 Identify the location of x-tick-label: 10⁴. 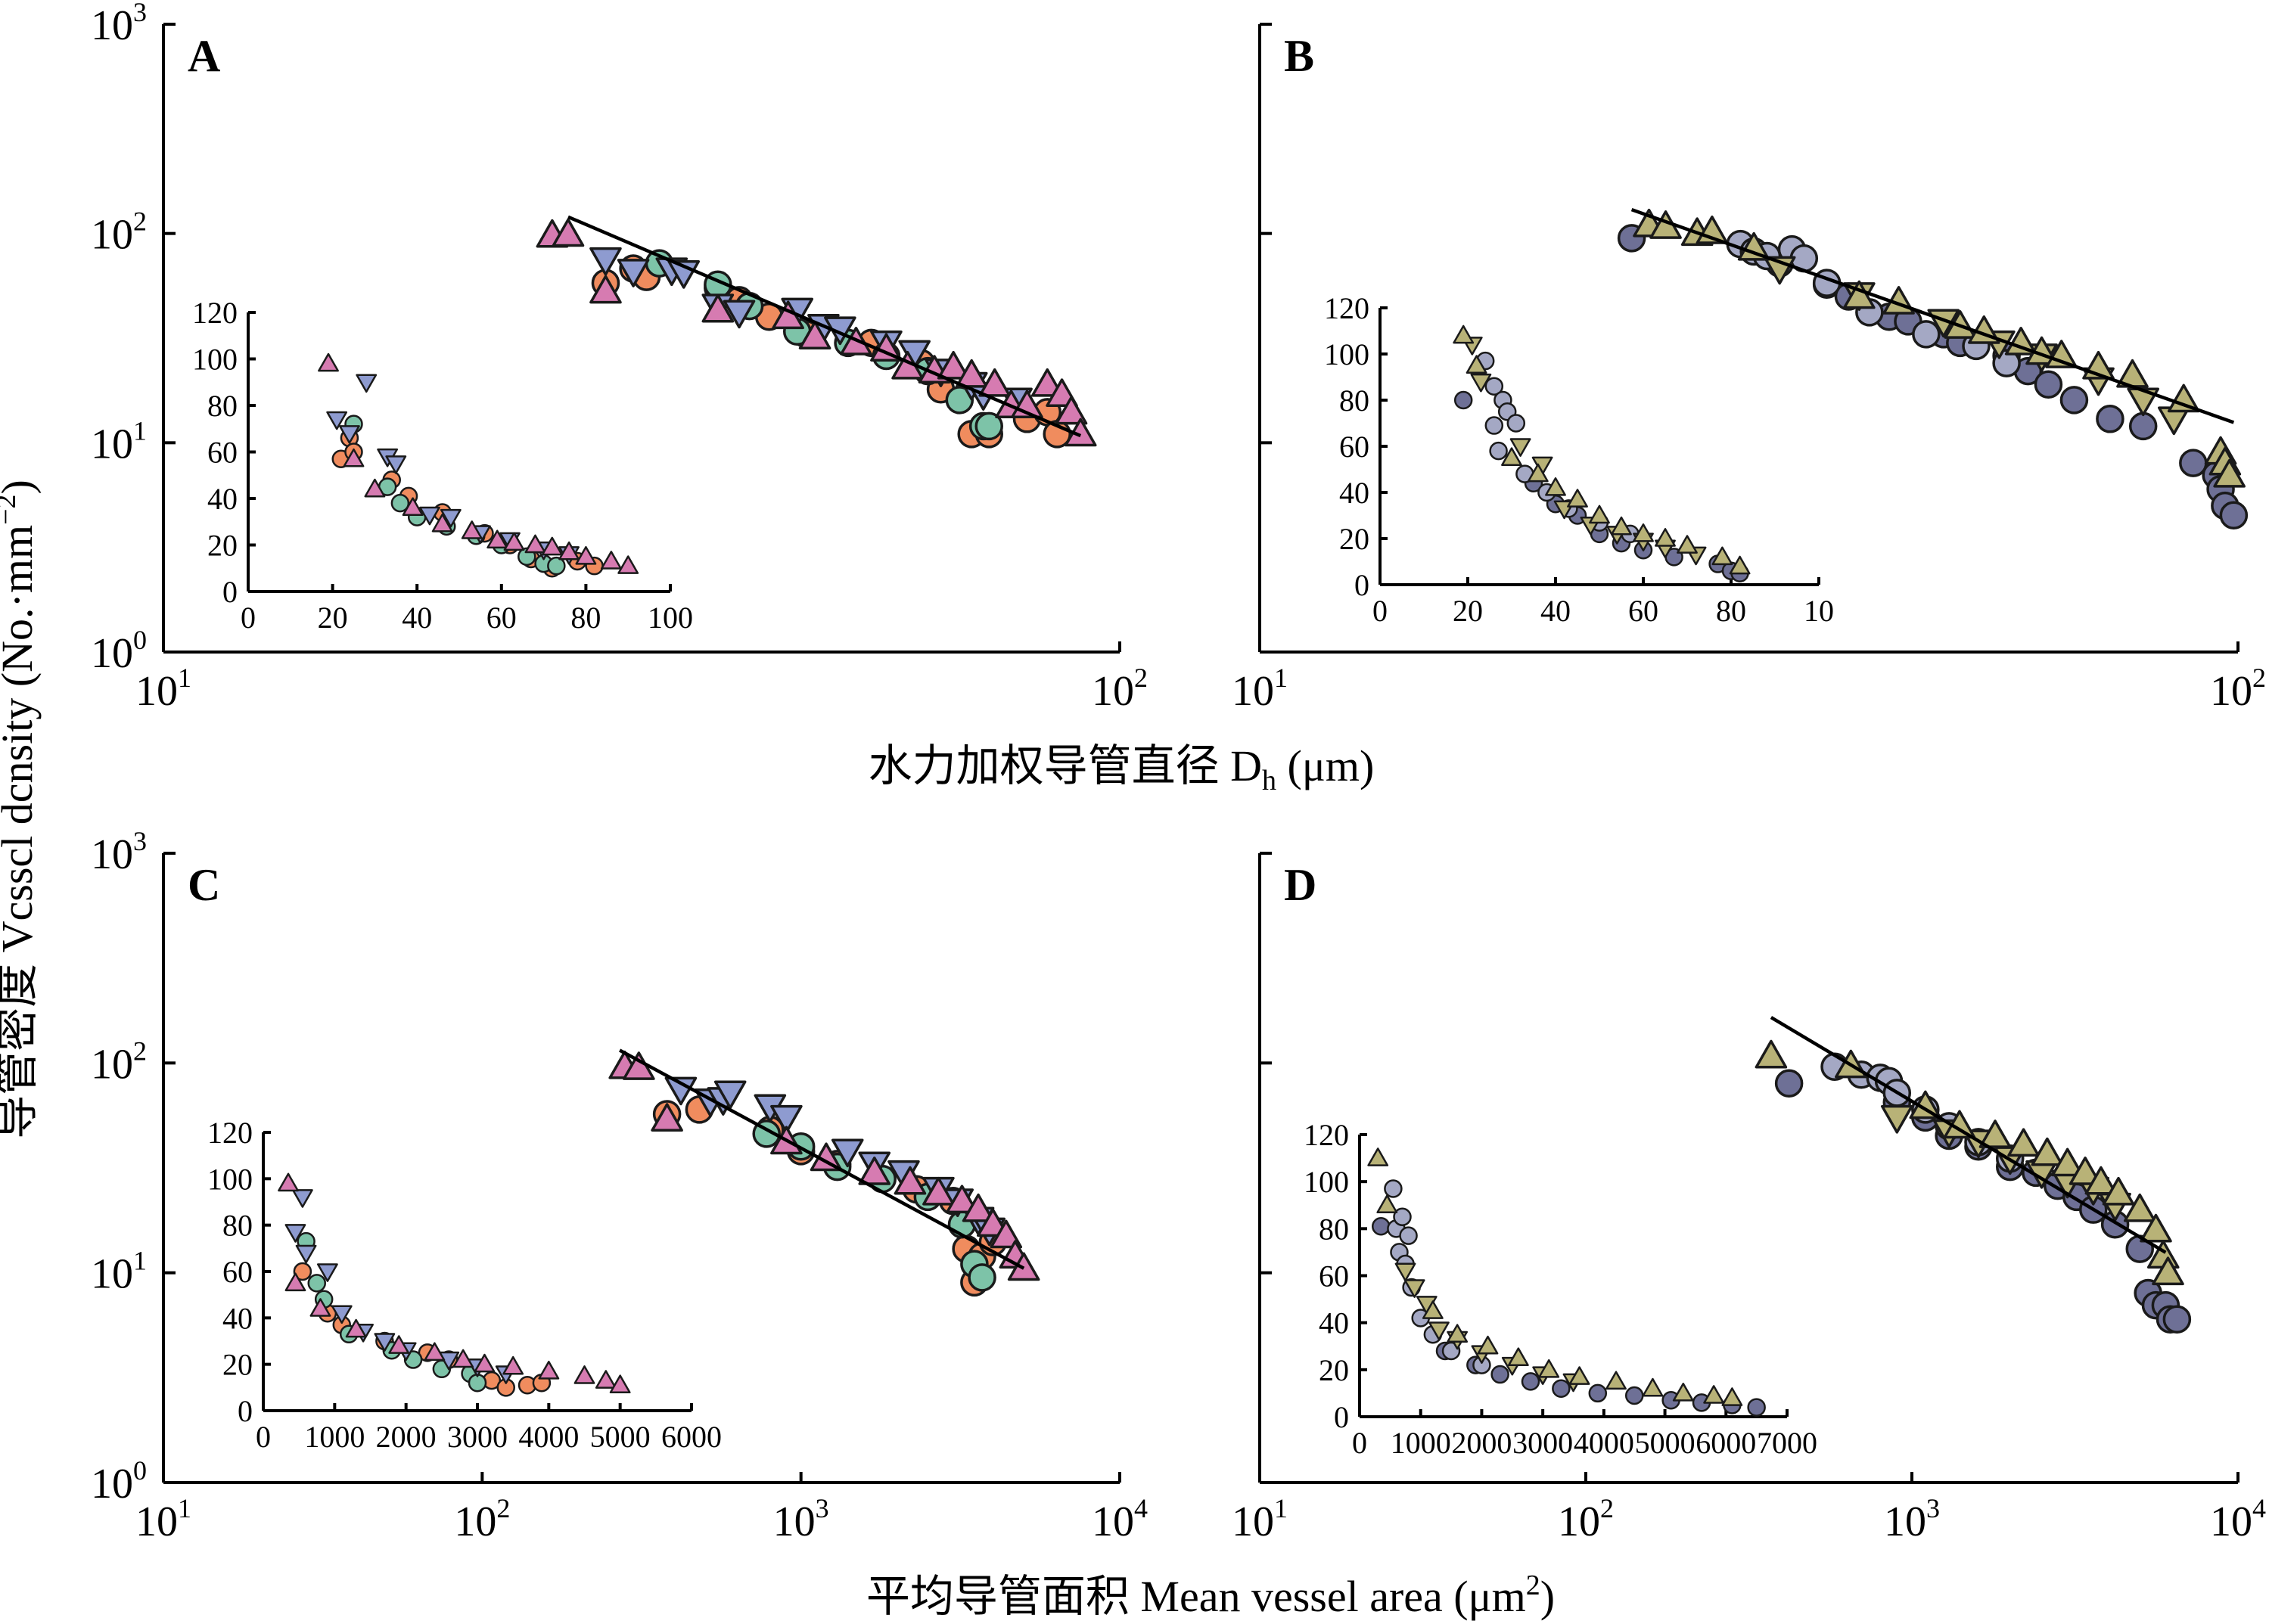
(1120, 1519).